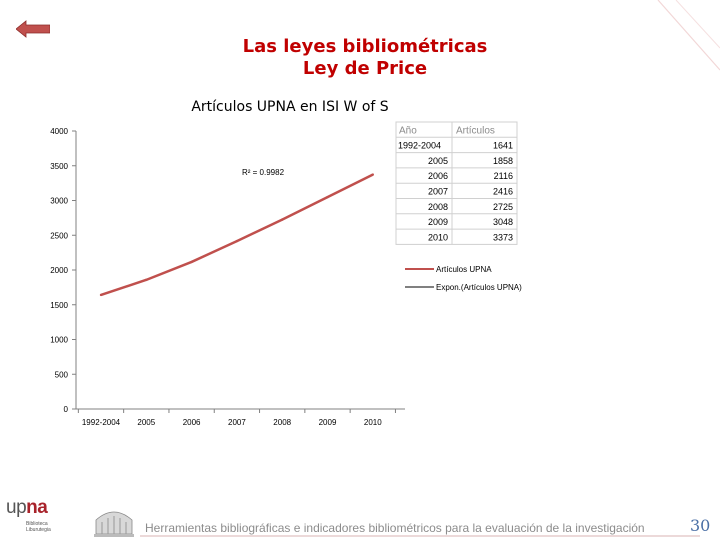 Image resolution: width=720 pixels, height=540 pixels. Describe the element at coordinates (101, 422) in the screenshot. I see `x-tick-label: 1992-2004` at that location.